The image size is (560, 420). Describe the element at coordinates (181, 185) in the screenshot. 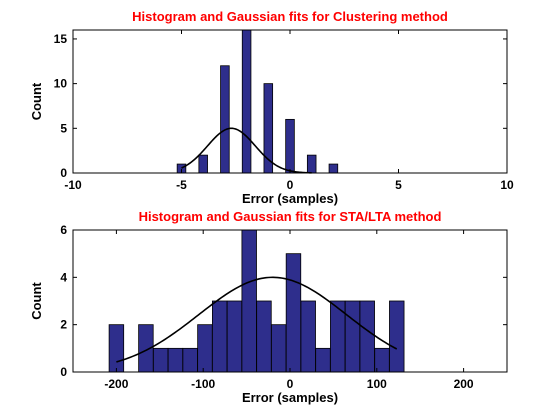

I see `x-tick-label: -5` at that location.